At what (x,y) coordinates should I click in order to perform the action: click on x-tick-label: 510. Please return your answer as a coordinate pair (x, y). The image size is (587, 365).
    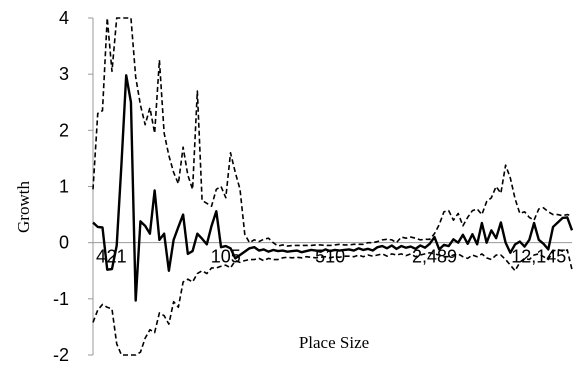
    Looking at the image, I should click on (330, 257).